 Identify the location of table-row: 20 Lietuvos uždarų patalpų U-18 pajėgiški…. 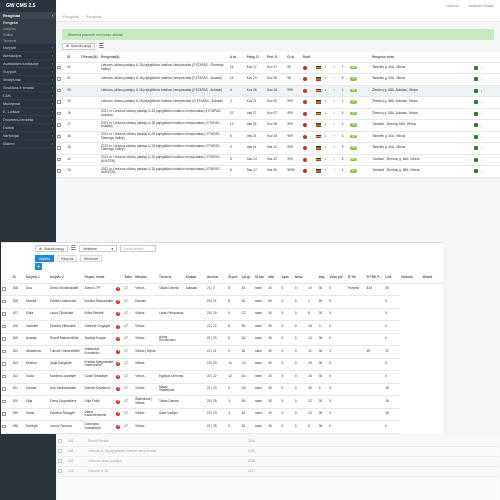
(278, 91).